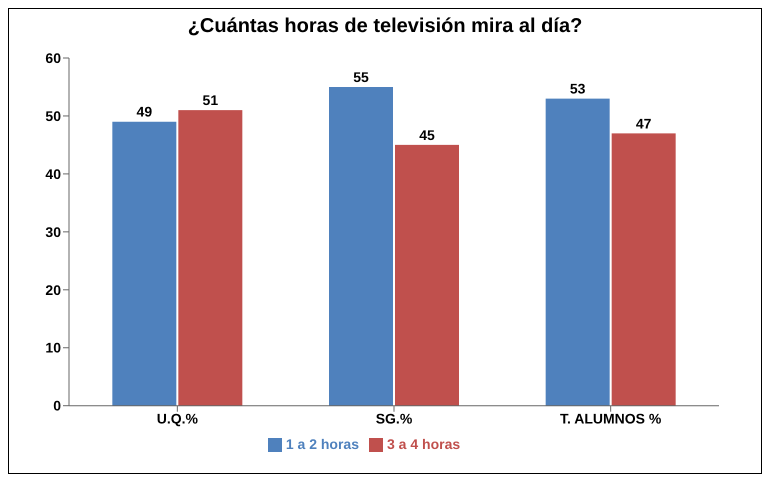 The height and width of the screenshot is (480, 768). What do you see at coordinates (394, 418) in the screenshot?
I see `x-tick-label: SG.%` at bounding box center [394, 418].